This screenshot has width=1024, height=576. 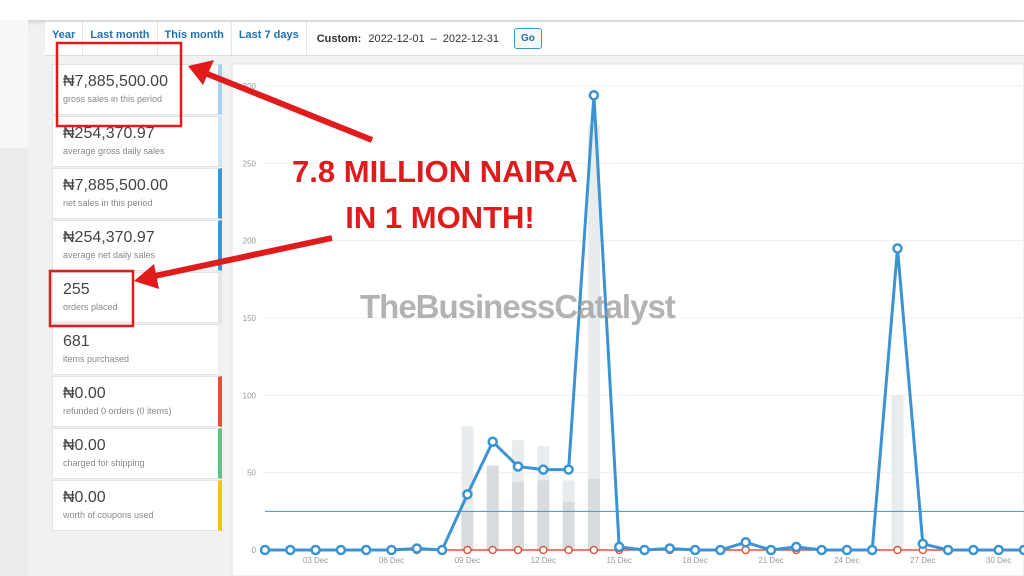 I want to click on x-tick-label: 12 Dec, so click(x=543, y=560).